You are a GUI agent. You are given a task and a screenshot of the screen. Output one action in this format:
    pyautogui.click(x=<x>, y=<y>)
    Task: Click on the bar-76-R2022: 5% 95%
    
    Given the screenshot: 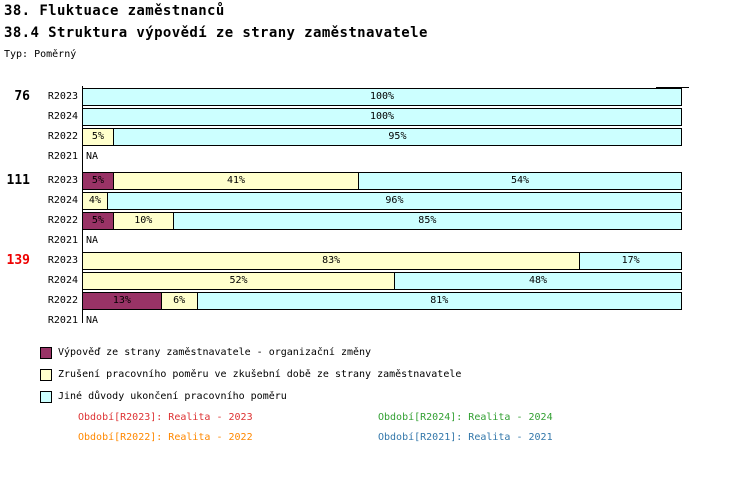 What is the action you would take?
    pyautogui.click(x=382, y=137)
    